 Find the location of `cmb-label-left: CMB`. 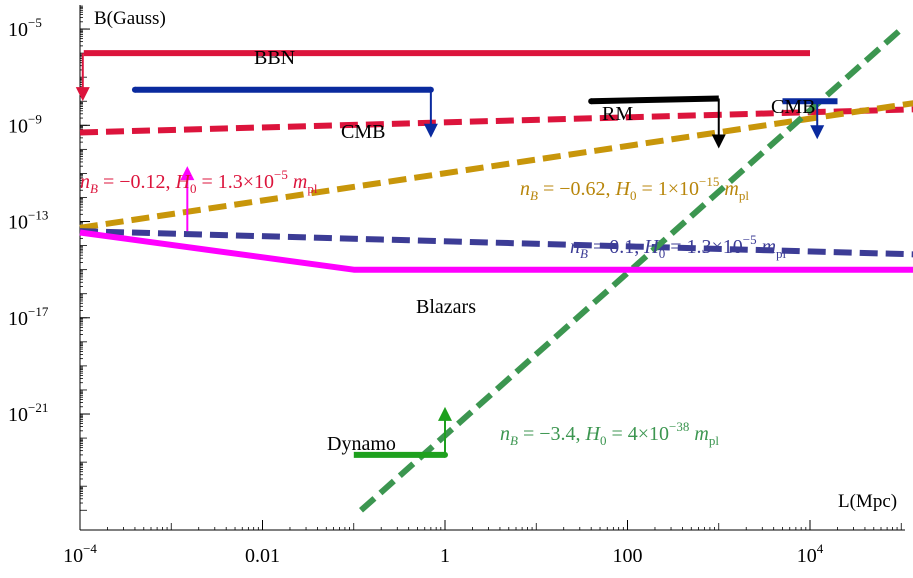

cmb-label-left: CMB is located at coordinates (363, 132).